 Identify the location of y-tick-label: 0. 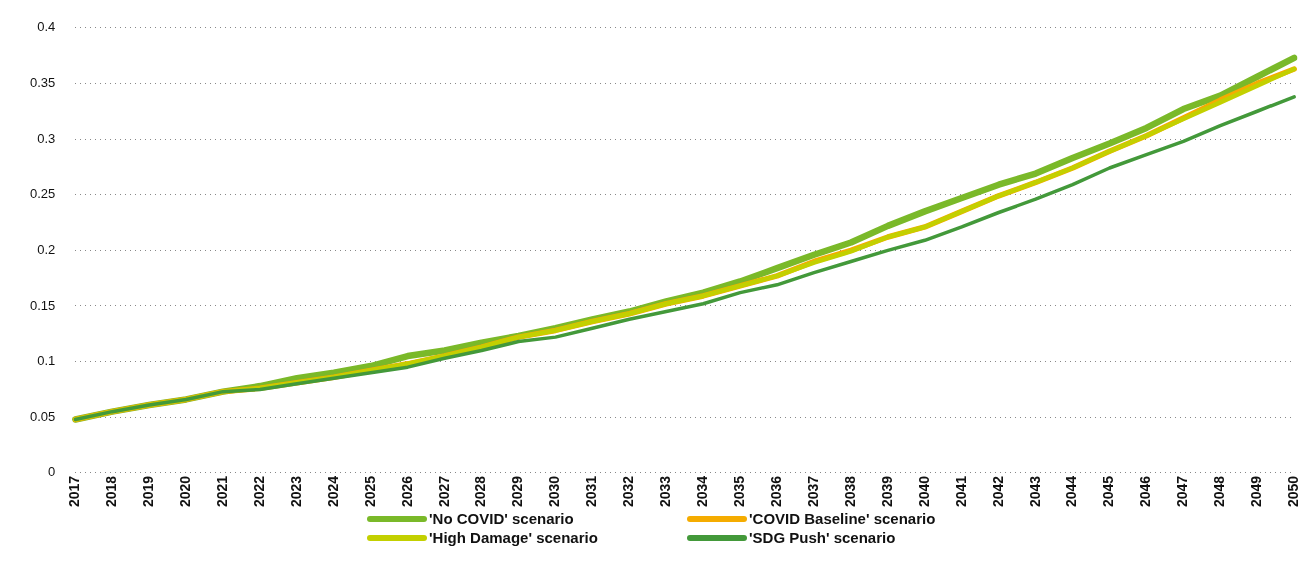
(52, 472).